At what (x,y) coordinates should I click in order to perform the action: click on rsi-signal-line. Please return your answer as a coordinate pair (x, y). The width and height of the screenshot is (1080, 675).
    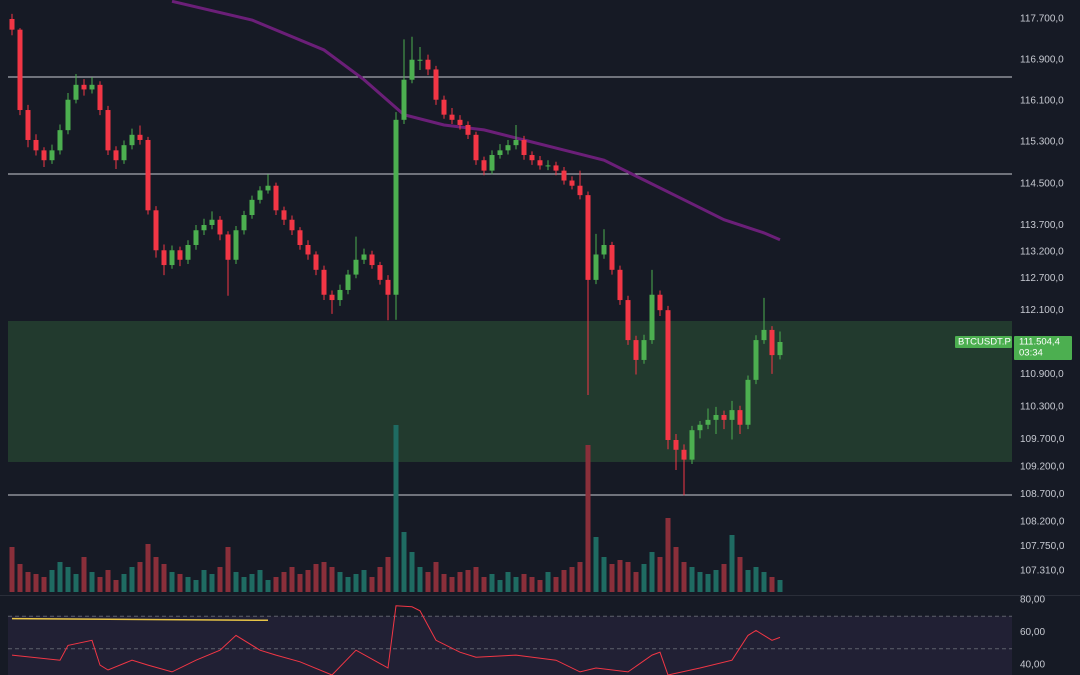
    Looking at the image, I should click on (140, 619).